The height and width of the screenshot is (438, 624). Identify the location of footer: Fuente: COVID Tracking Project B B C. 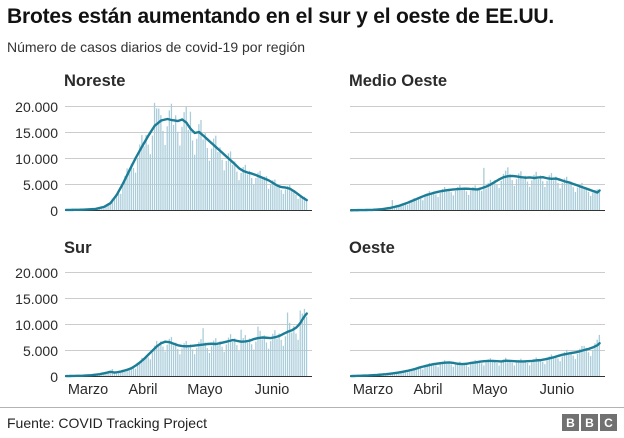
(312, 419).